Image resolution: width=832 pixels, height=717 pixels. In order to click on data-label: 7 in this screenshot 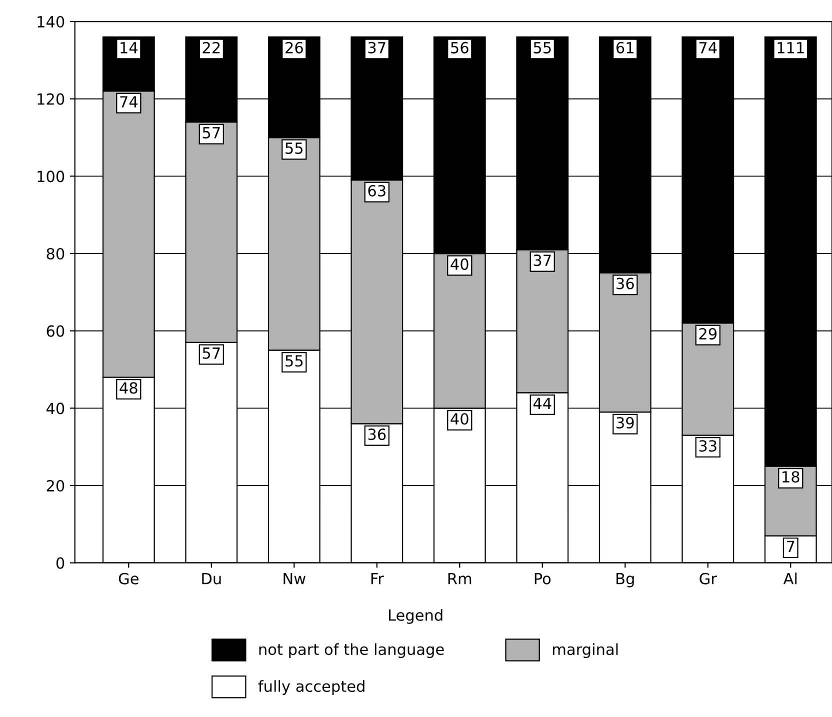, I will do `click(790, 546)`.